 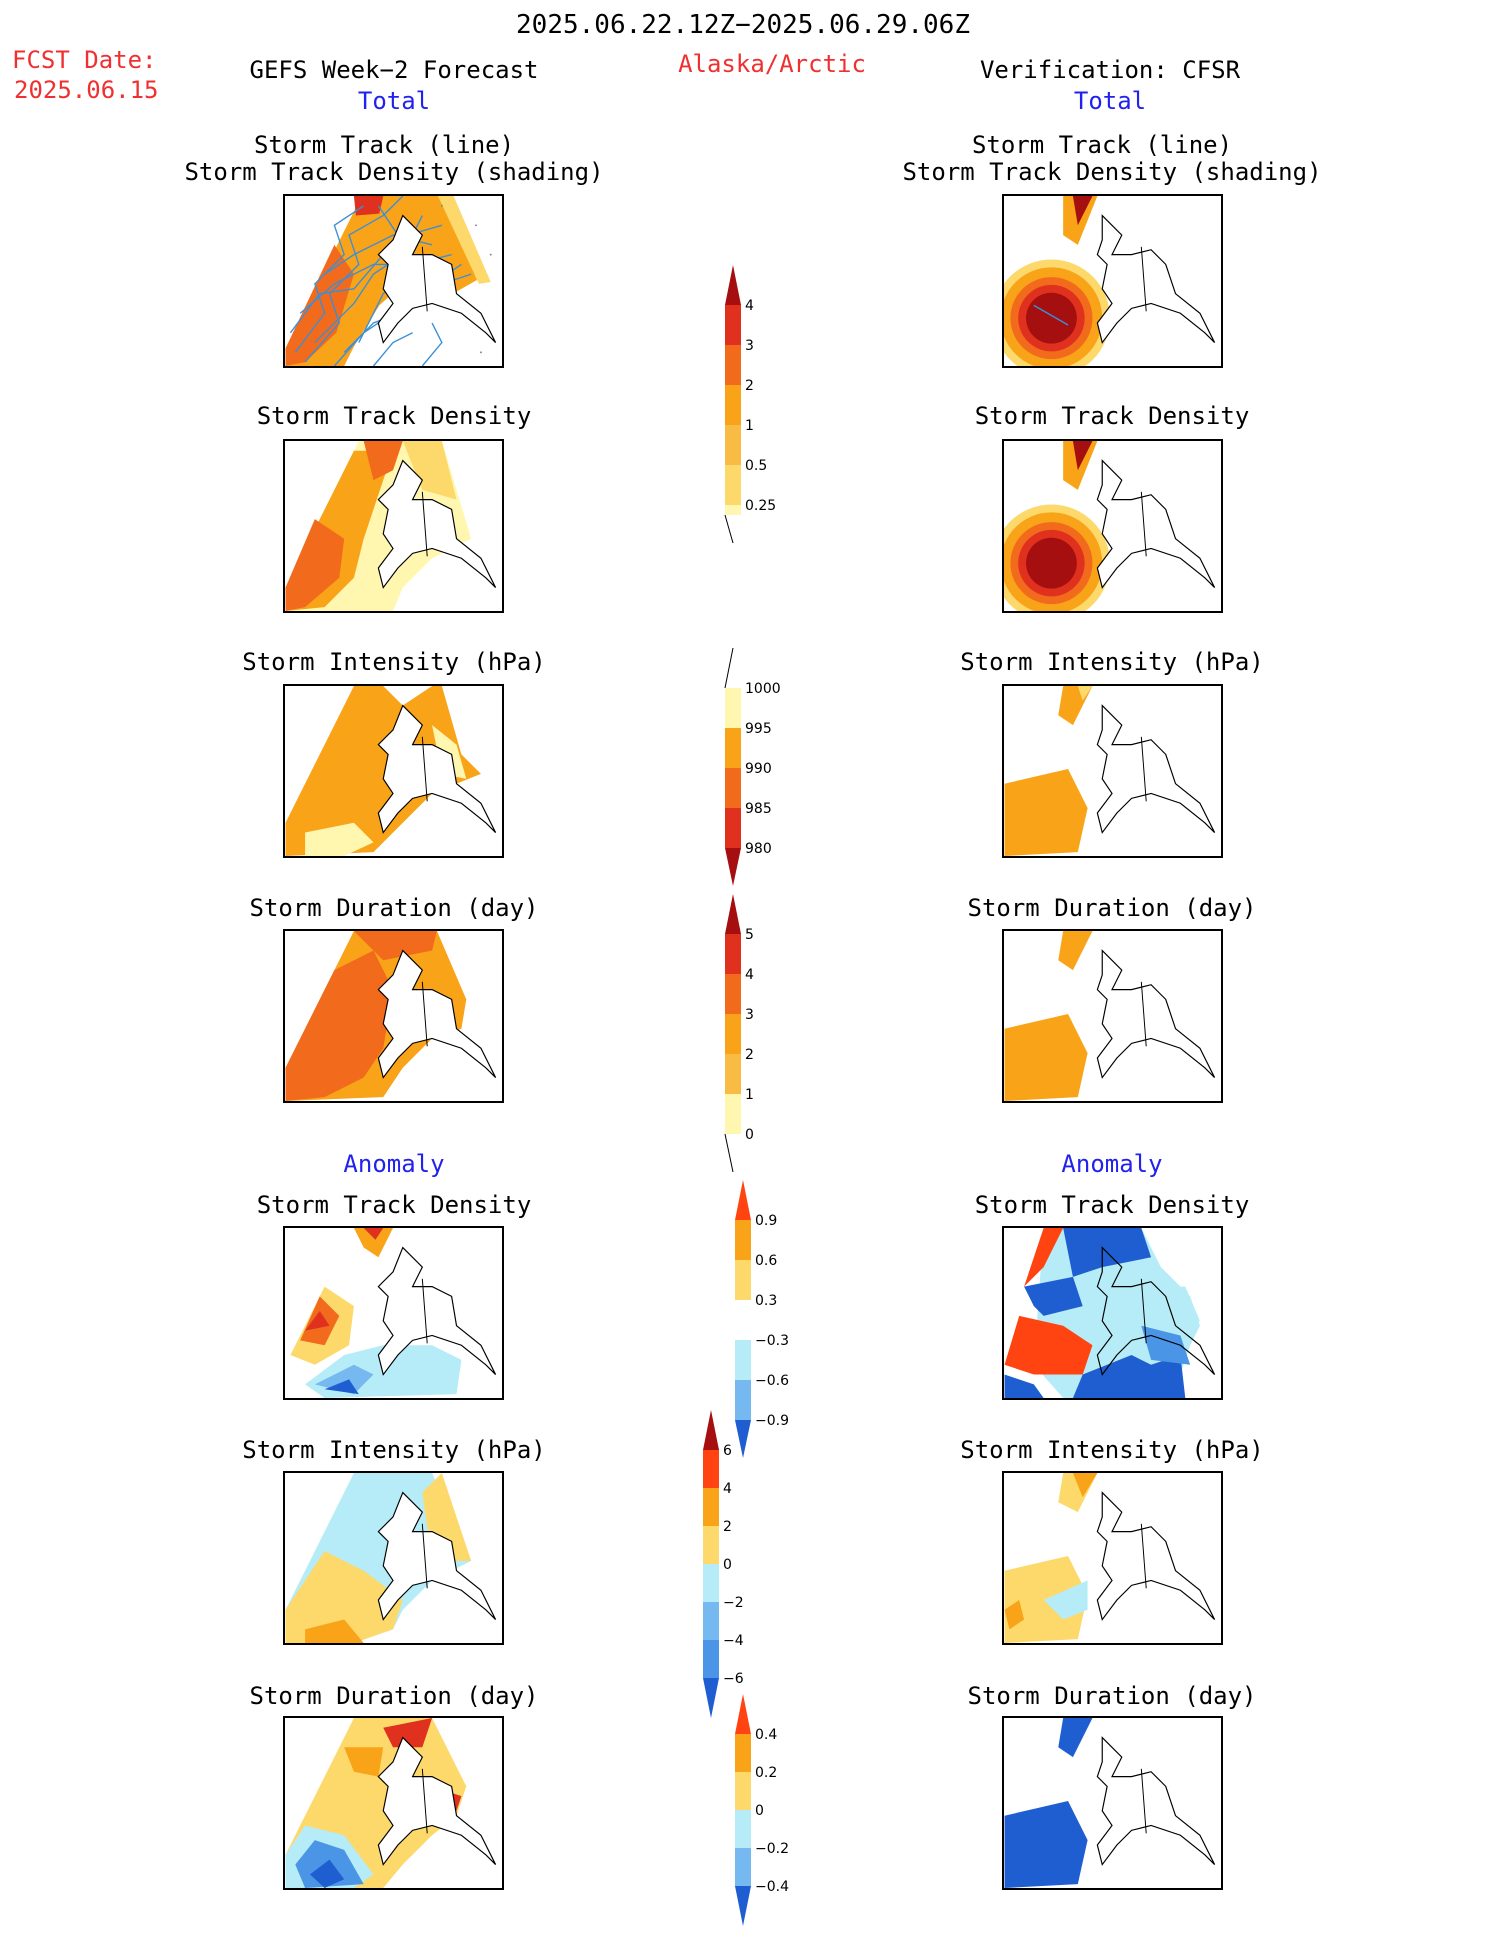 What do you see at coordinates (766, 1221) in the screenshot?
I see `tick-density-anom-0-9: 0.9` at bounding box center [766, 1221].